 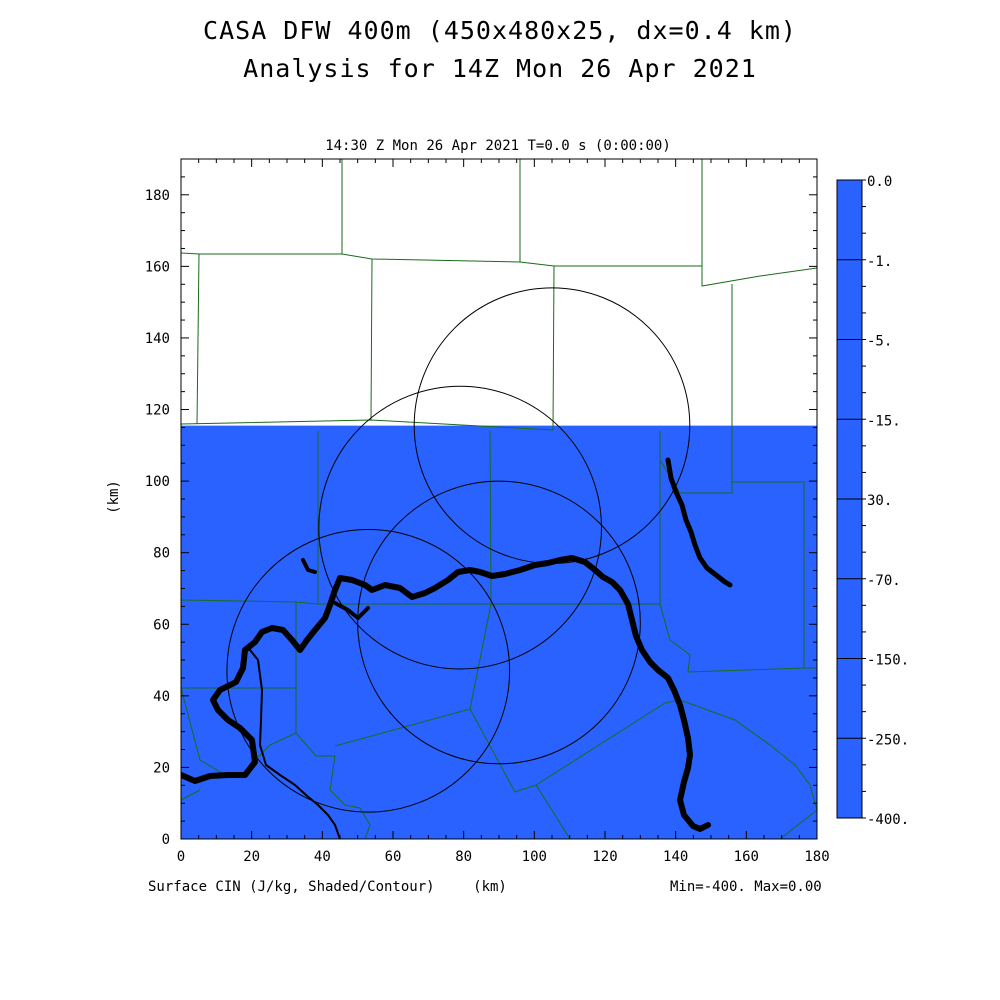 I want to click on field-label: Surface CIN (J/kg, Shaded/Contour), so click(x=291, y=887).